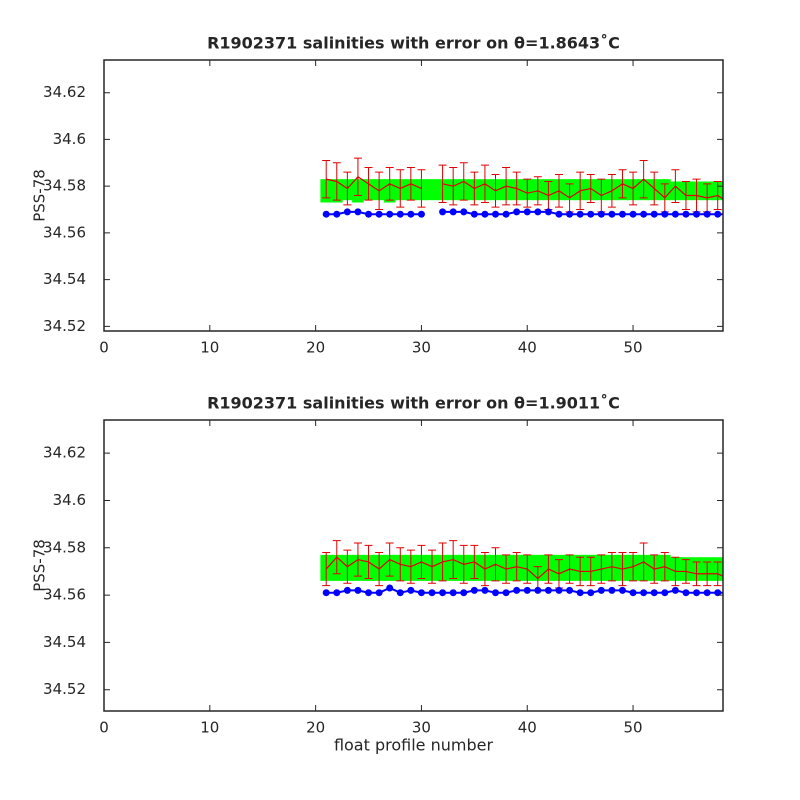 The width and height of the screenshot is (800, 800). Describe the element at coordinates (414, 745) in the screenshot. I see `x-axis-label: float profile number` at that location.